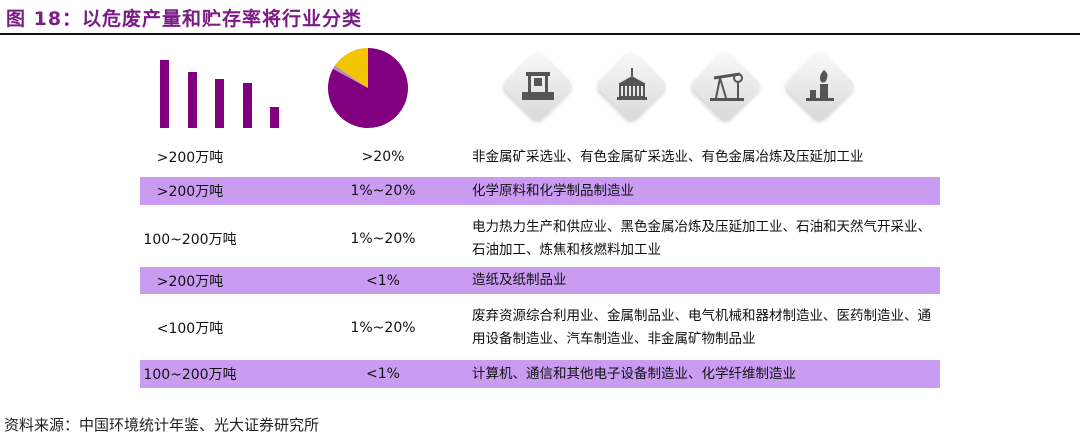 The height and width of the screenshot is (442, 1080). Describe the element at coordinates (540, 34) in the screenshot. I see `title-divider` at that location.